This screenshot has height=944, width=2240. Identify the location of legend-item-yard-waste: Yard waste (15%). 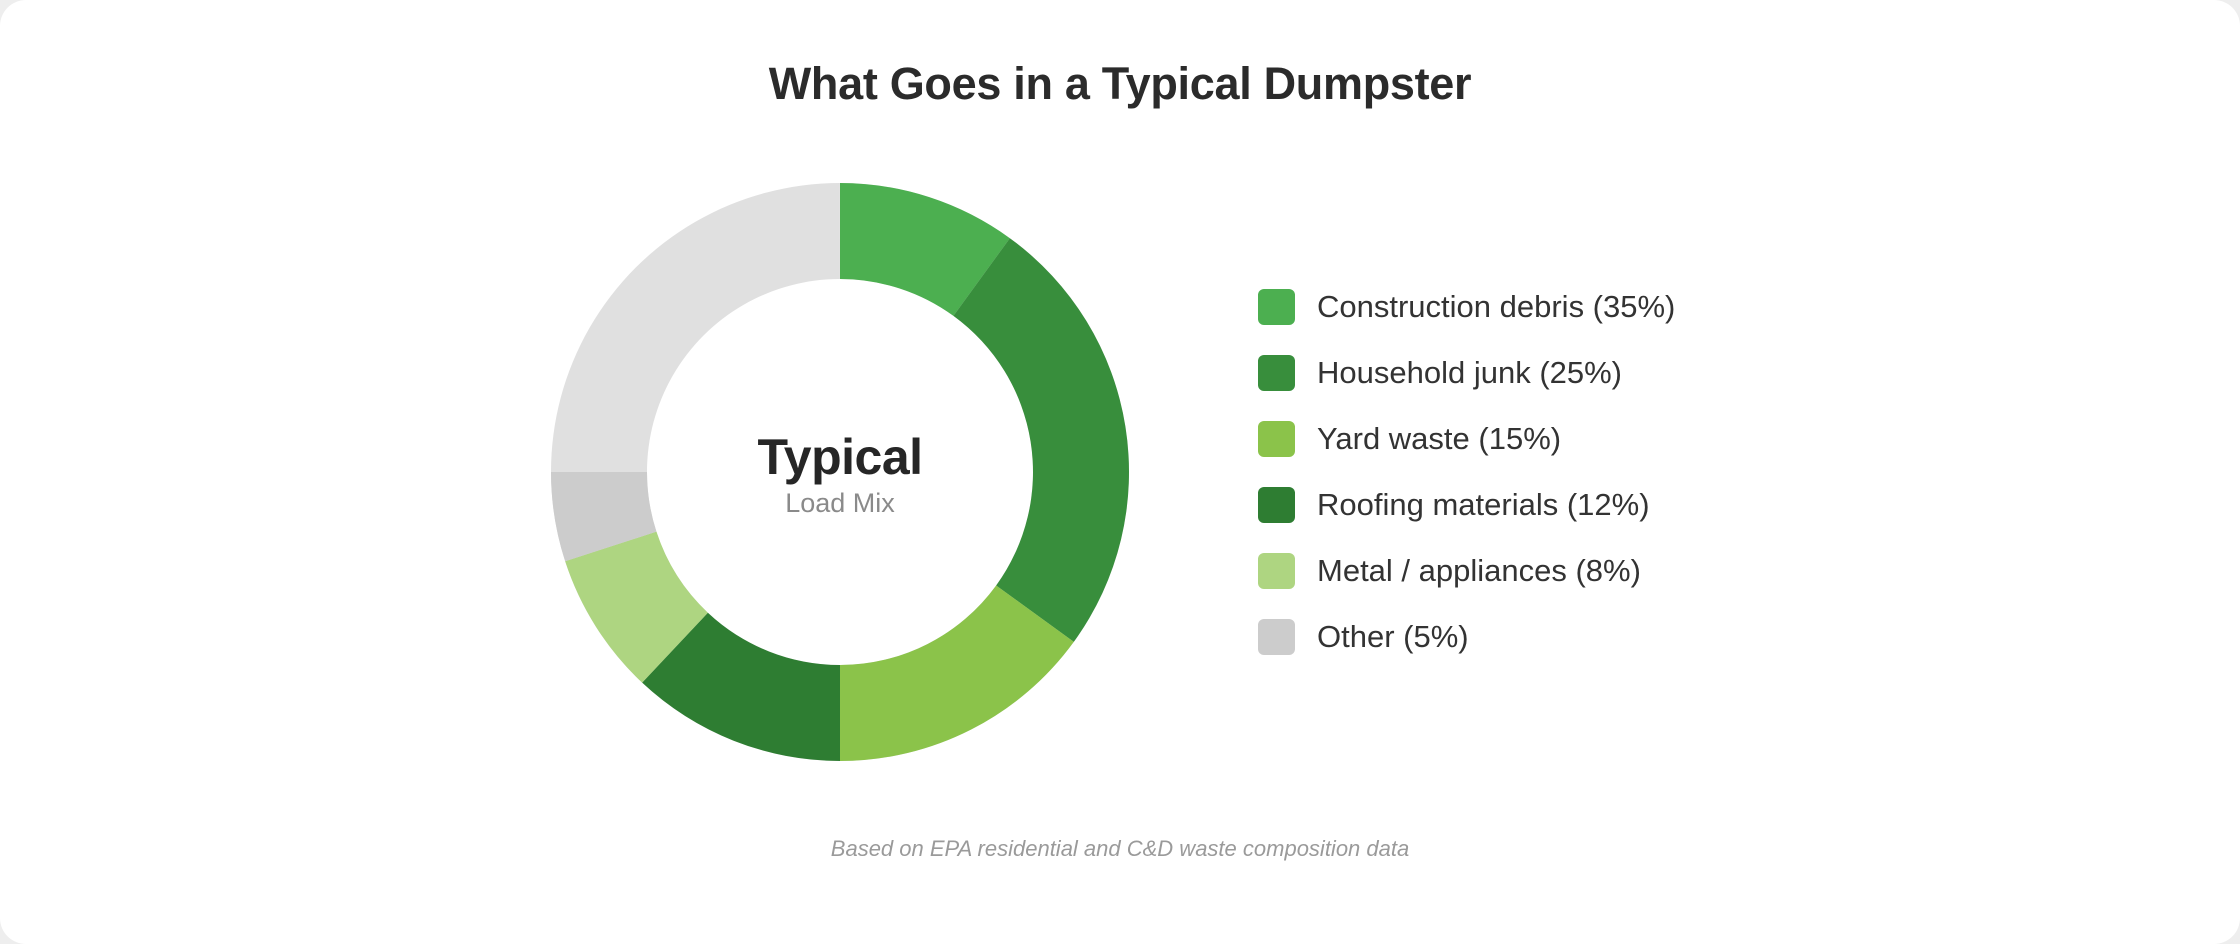
(1466, 439).